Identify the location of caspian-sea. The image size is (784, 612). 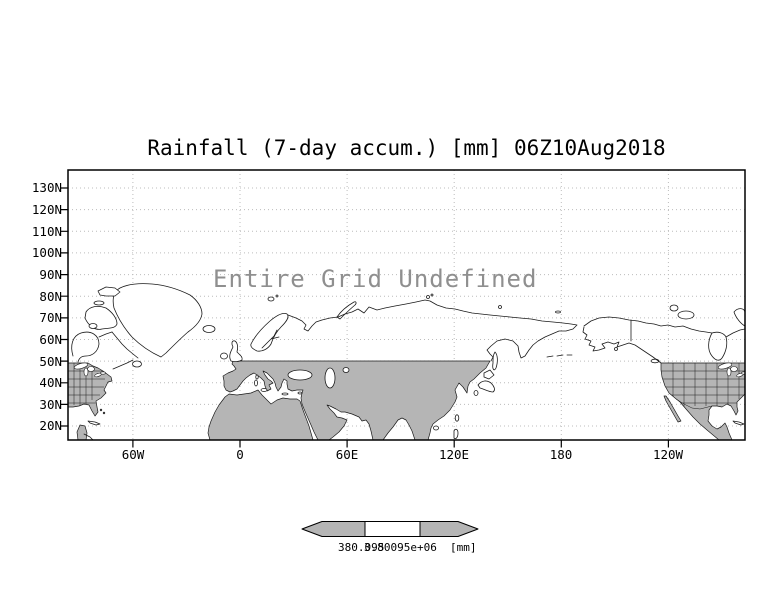
(330, 378).